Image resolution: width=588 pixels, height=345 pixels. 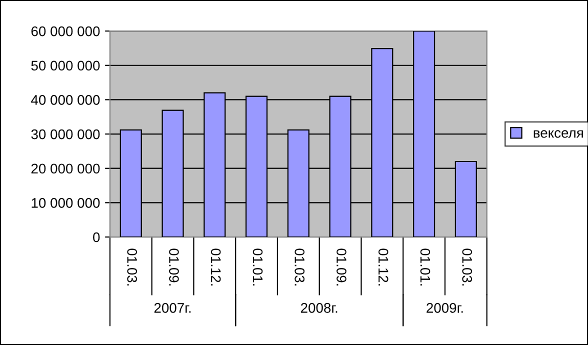 What do you see at coordinates (65, 100) in the screenshot?
I see `y-tick-label: 40 000 000` at bounding box center [65, 100].